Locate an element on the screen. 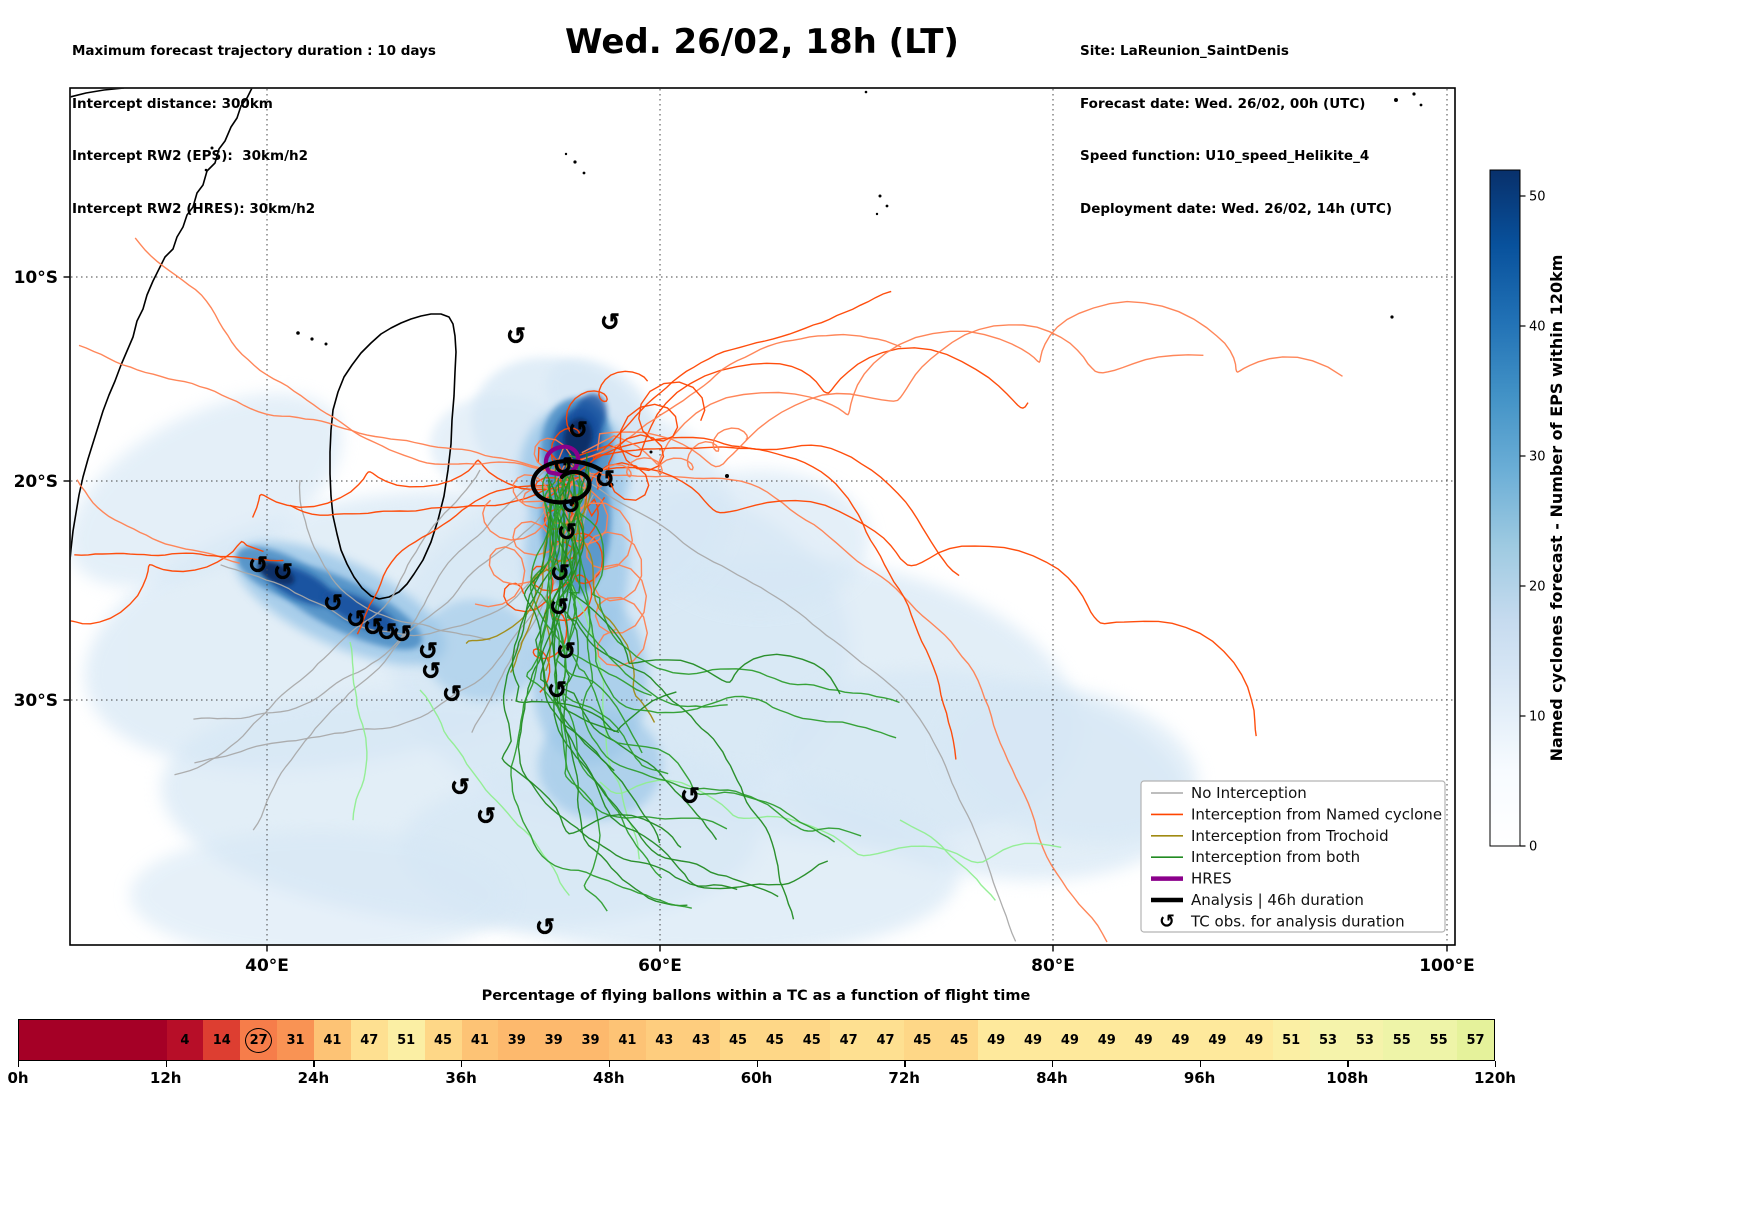  strip-axis-label: 96h is located at coordinates (1199, 1078).